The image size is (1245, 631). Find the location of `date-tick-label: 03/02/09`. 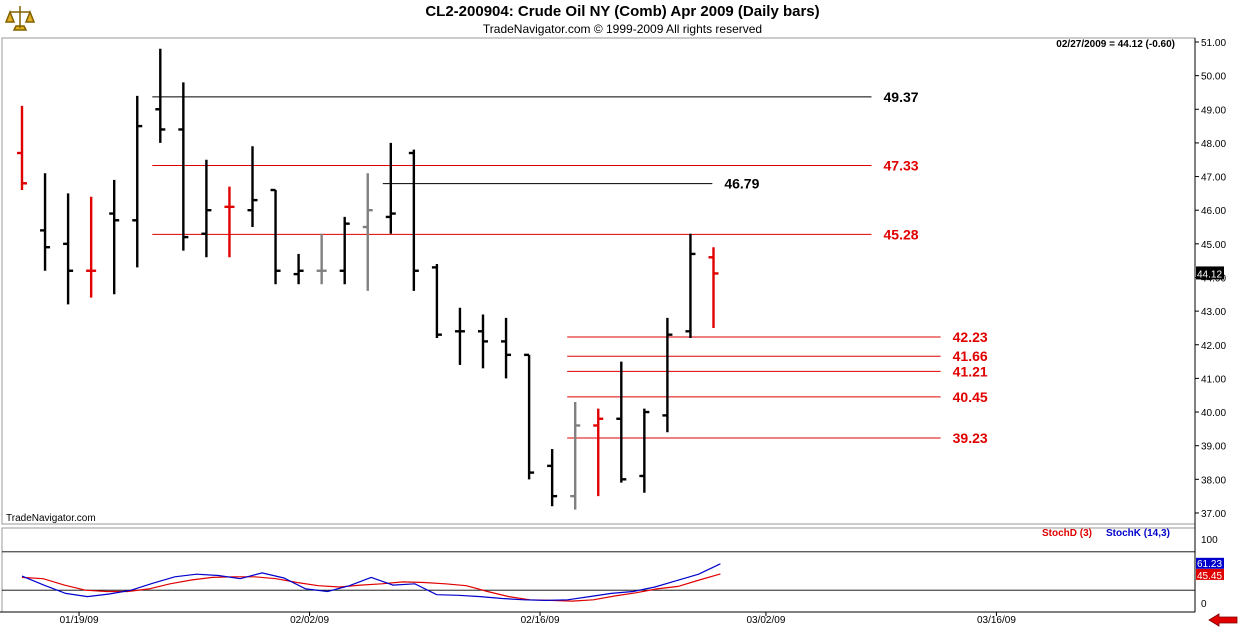

date-tick-label: 03/02/09 is located at coordinates (765, 620).